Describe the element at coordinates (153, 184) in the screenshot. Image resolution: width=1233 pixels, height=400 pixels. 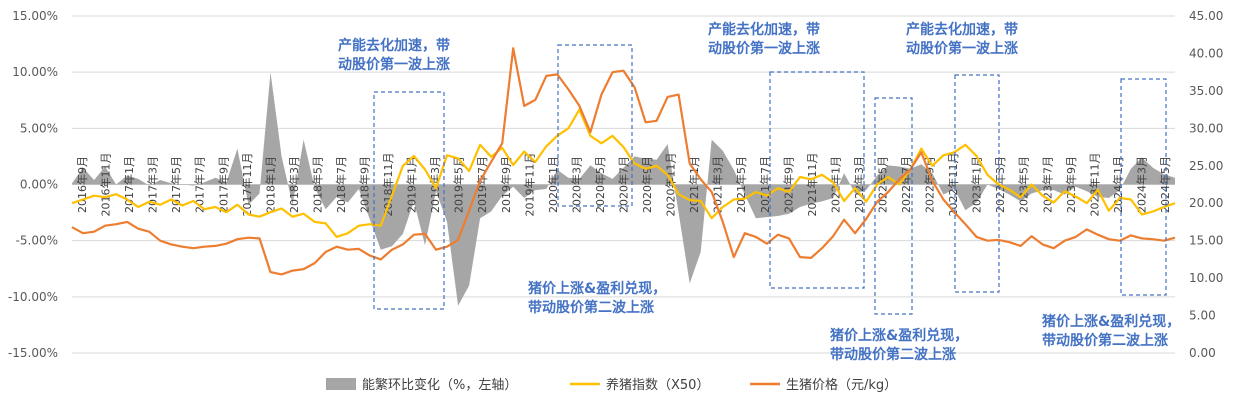
I see `x-tick-label: 2017年3月` at that location.